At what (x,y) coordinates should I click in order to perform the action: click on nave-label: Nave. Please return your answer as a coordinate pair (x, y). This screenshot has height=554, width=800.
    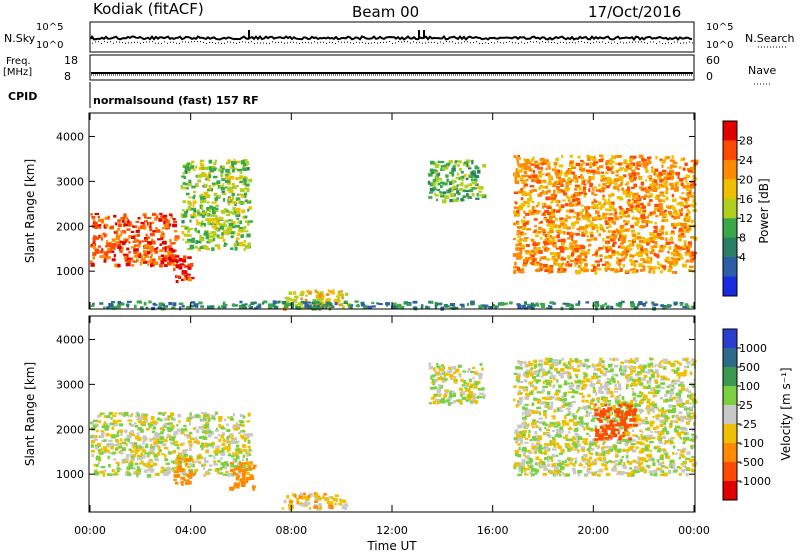
    Looking at the image, I should click on (762, 70).